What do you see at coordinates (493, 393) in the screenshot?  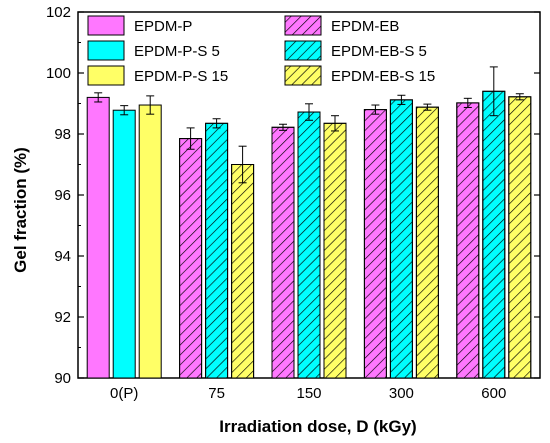 I see `x-tick-label: 600` at bounding box center [493, 393].